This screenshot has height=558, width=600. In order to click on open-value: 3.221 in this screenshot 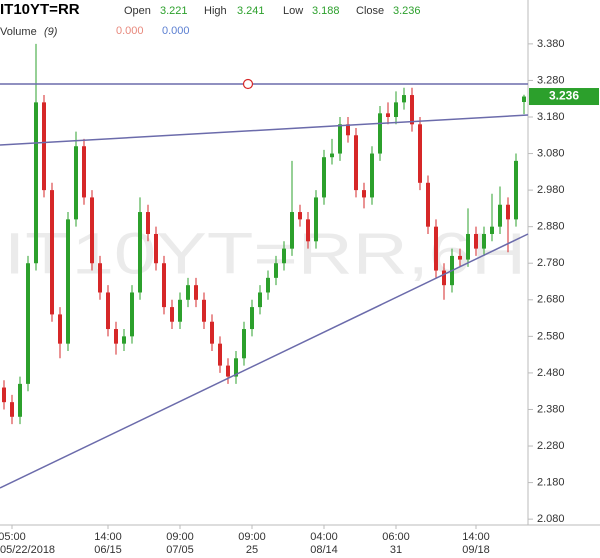, I will do `click(174, 11)`.